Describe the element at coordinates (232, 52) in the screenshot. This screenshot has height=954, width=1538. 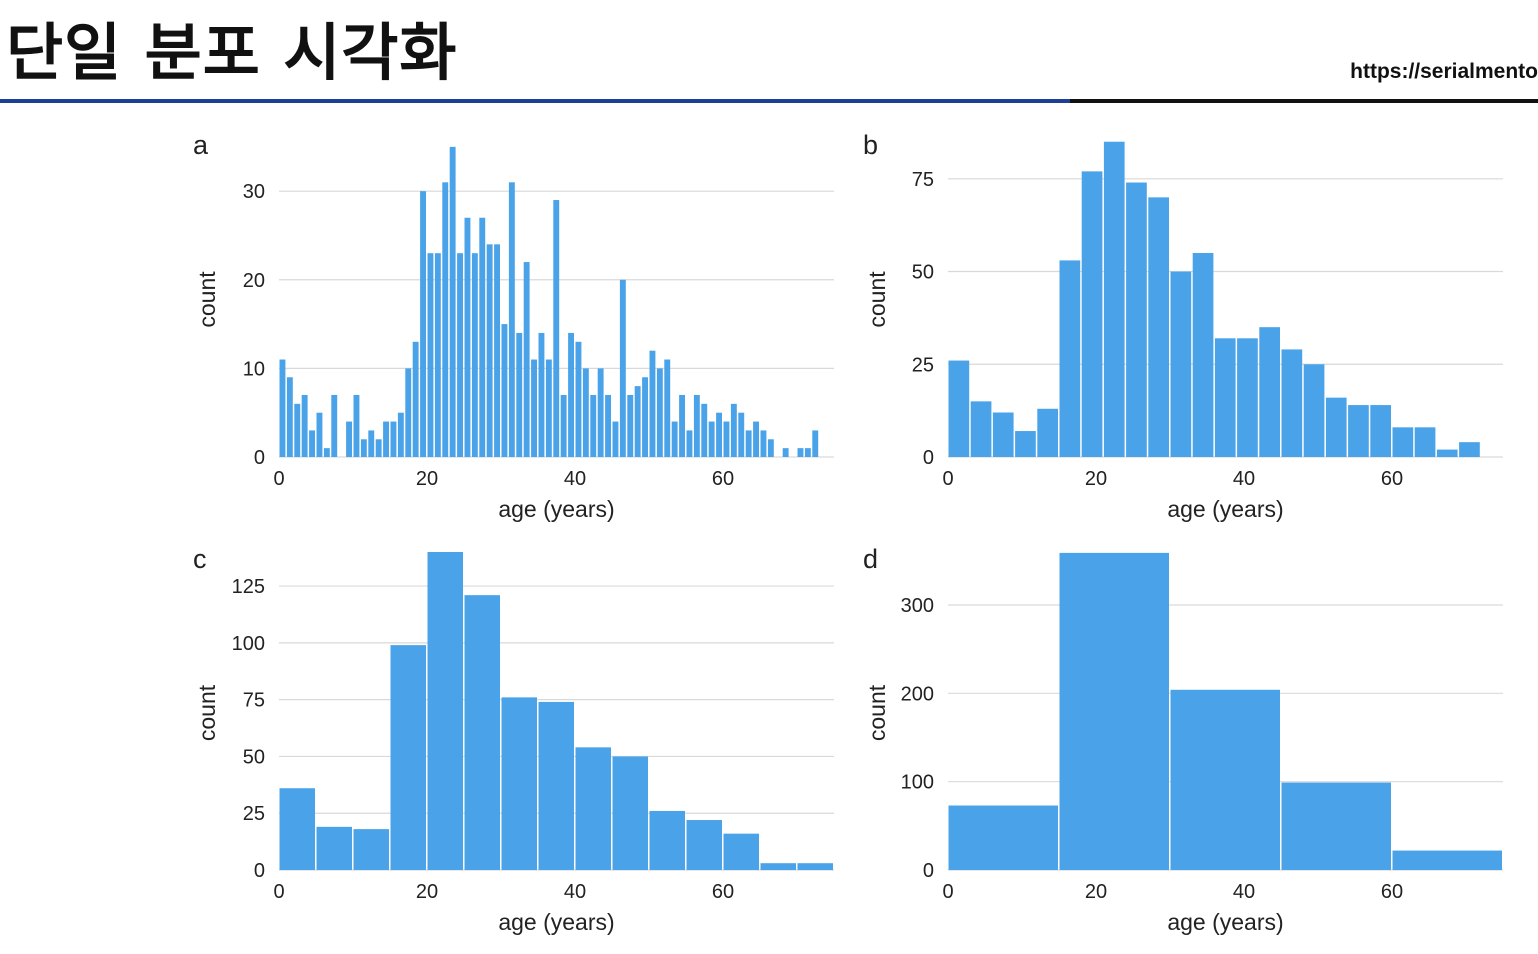
I see `slide-title: 단일 분포 시각화` at that location.